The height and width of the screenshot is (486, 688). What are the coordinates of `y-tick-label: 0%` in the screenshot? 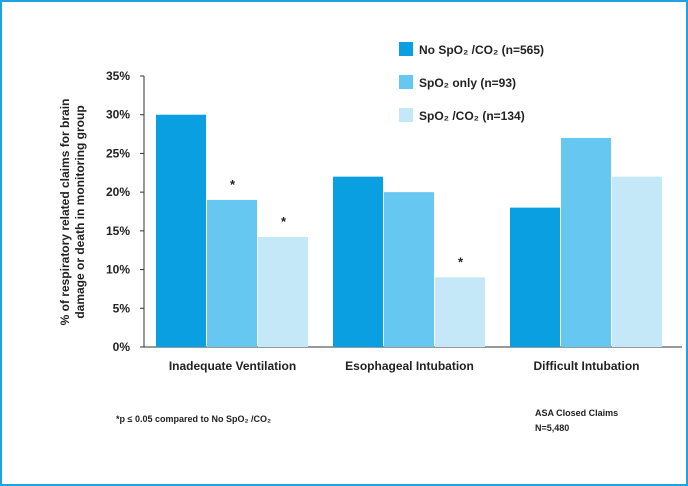 It's located at (122, 347).